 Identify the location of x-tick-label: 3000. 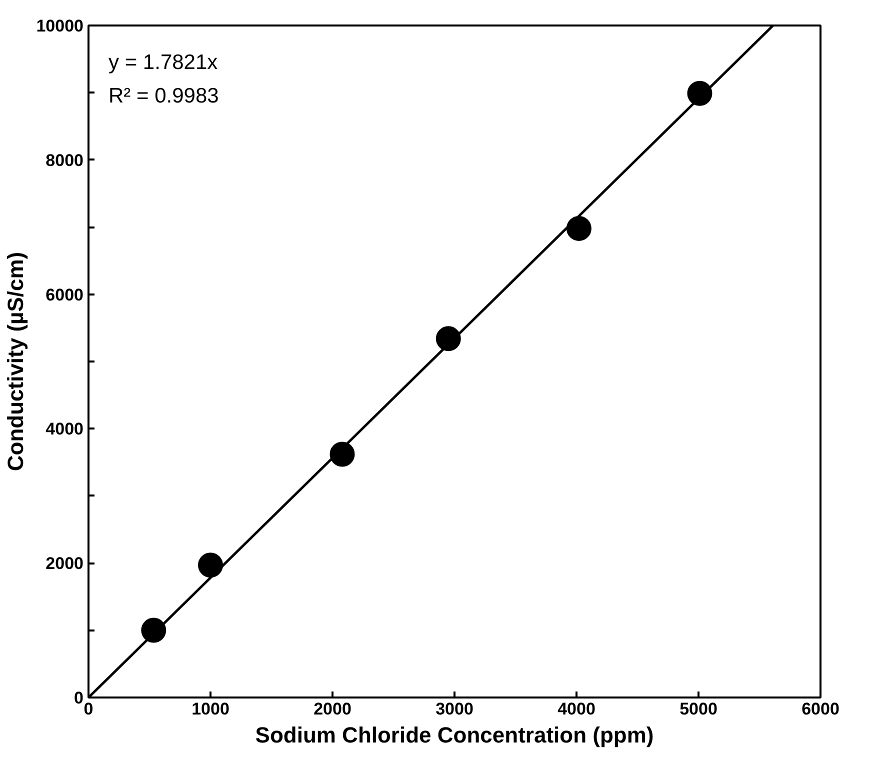
(455, 709).